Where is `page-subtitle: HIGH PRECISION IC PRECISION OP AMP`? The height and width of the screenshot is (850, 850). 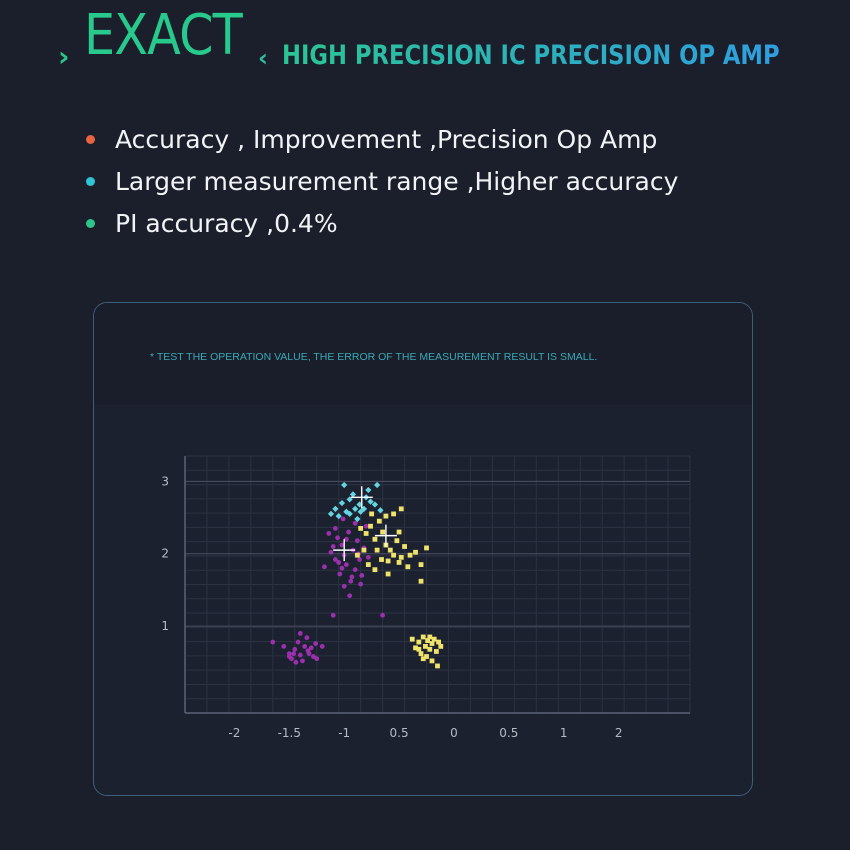 page-subtitle: HIGH PRECISION IC PRECISION OP AMP is located at coordinates (531, 55).